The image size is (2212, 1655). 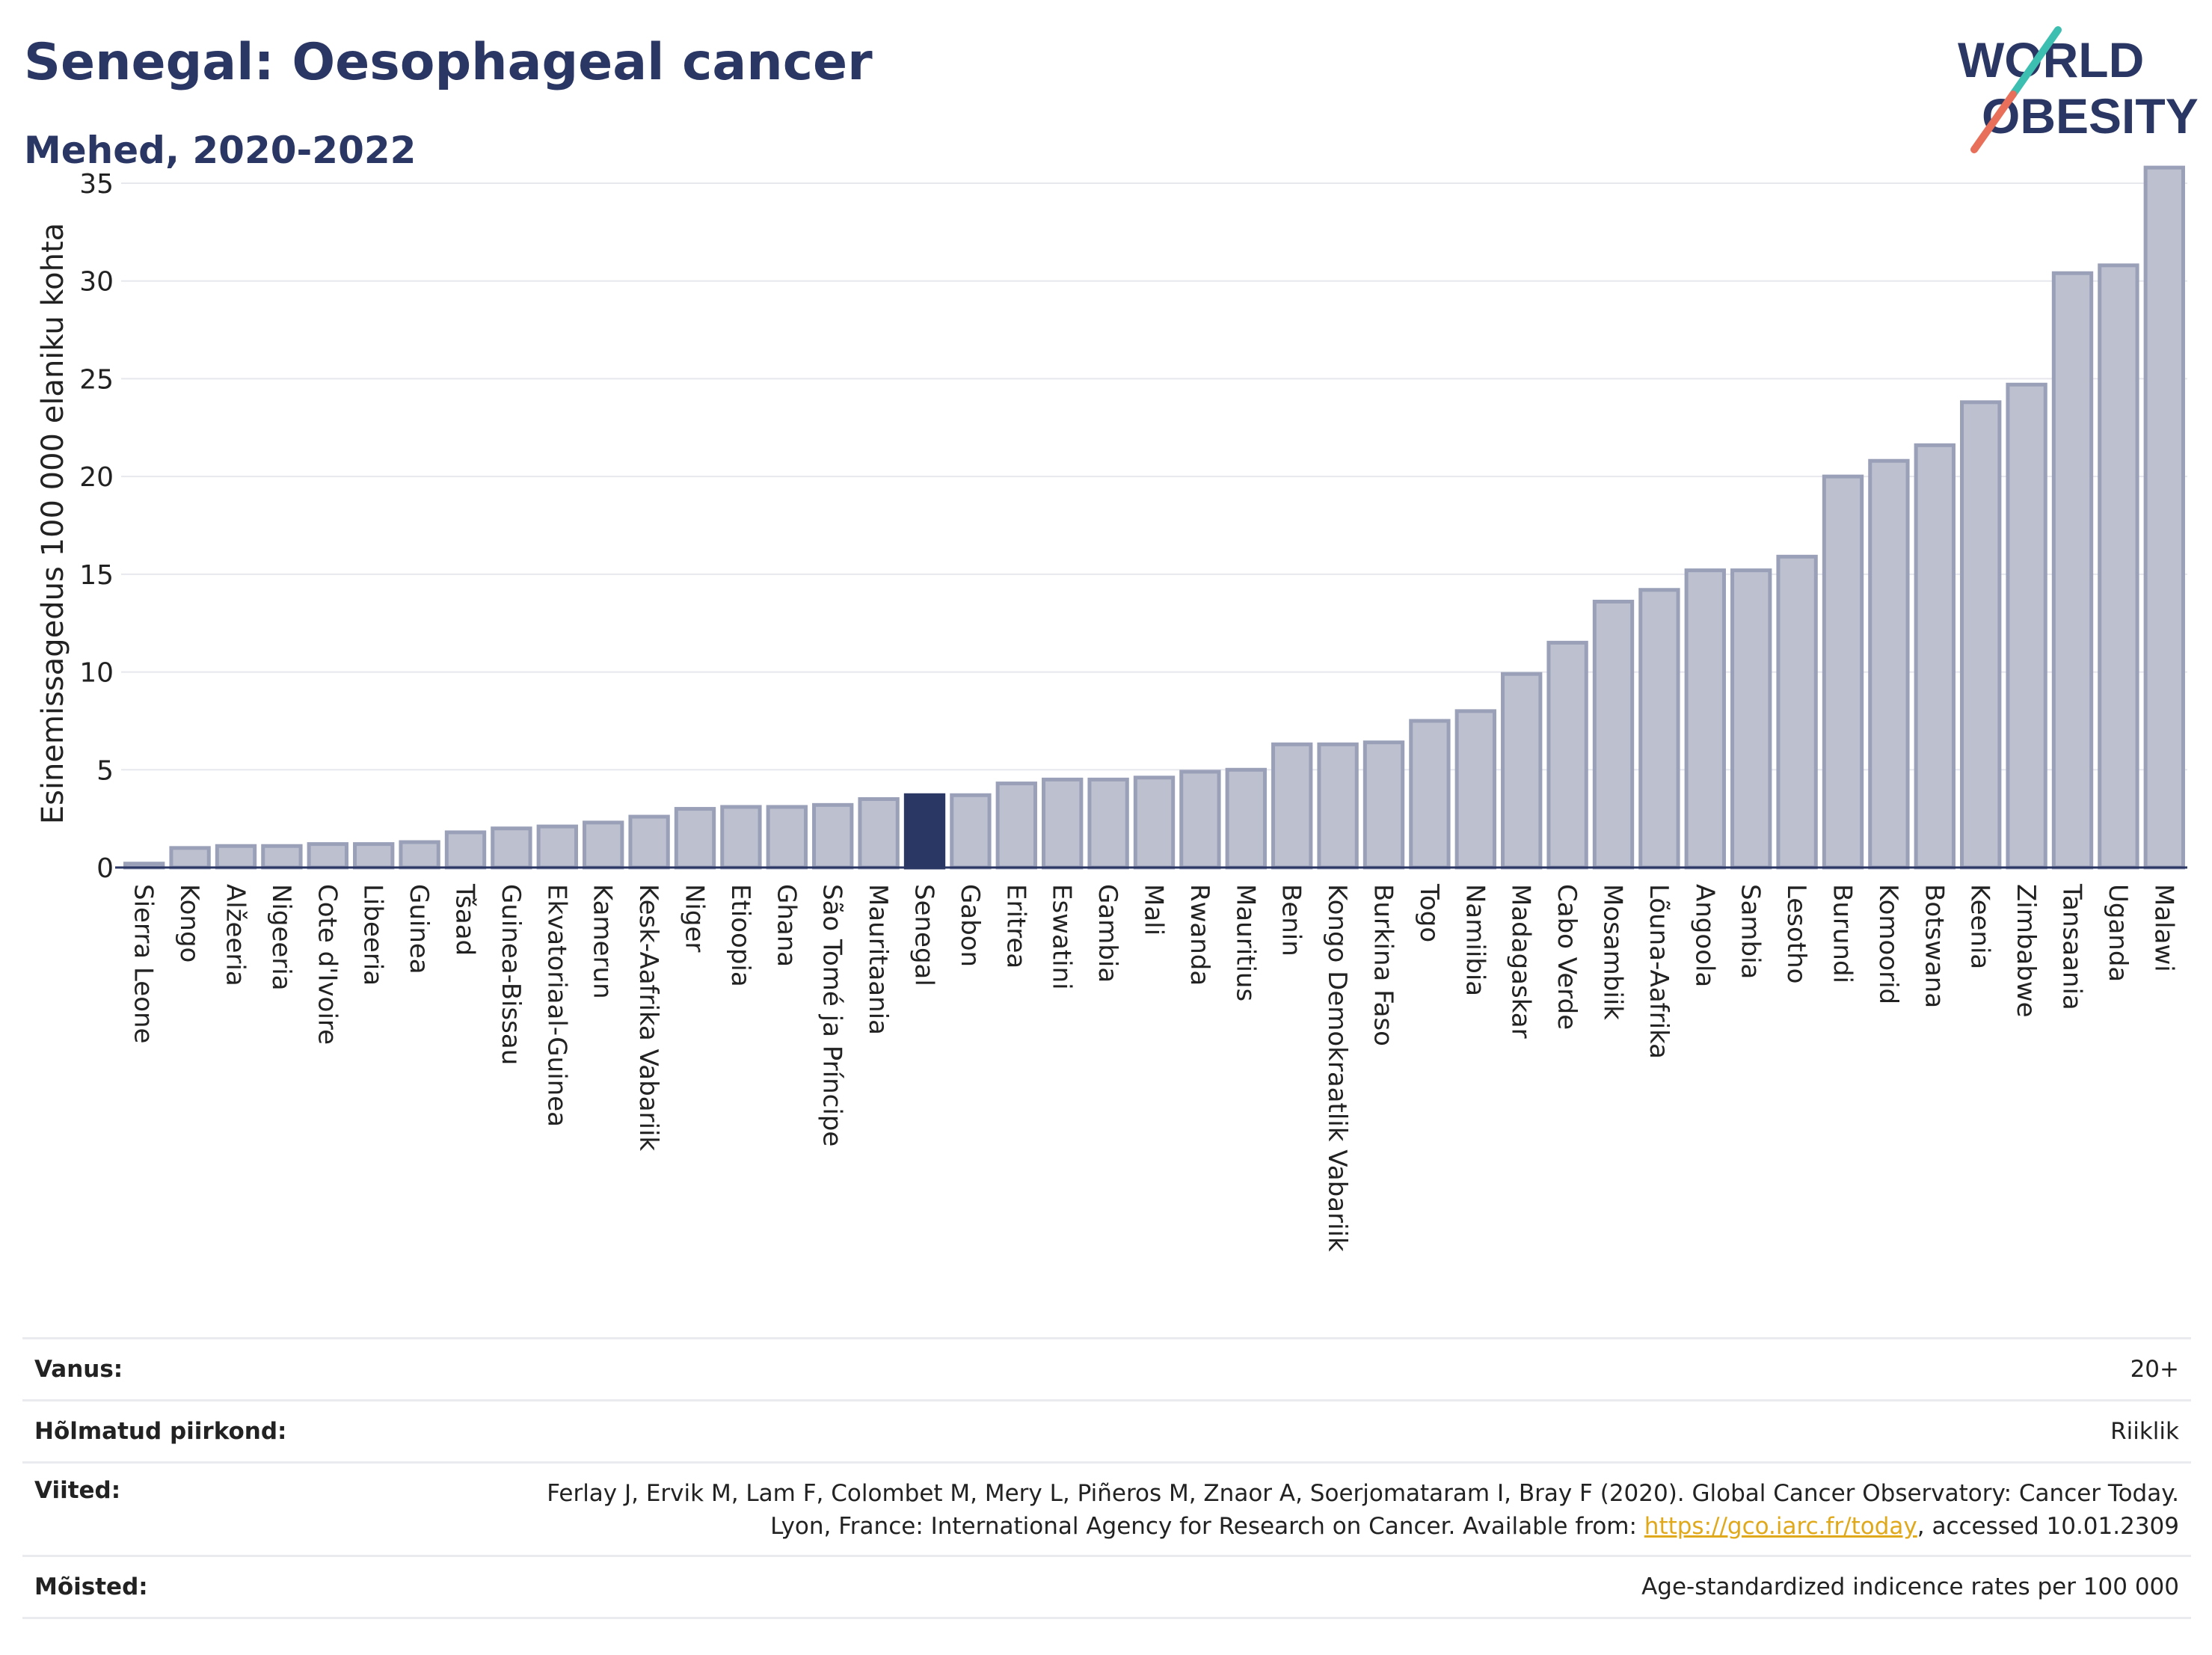 I want to click on bar-kongo-demokraatlik-vabariik, so click(x=1338, y=806).